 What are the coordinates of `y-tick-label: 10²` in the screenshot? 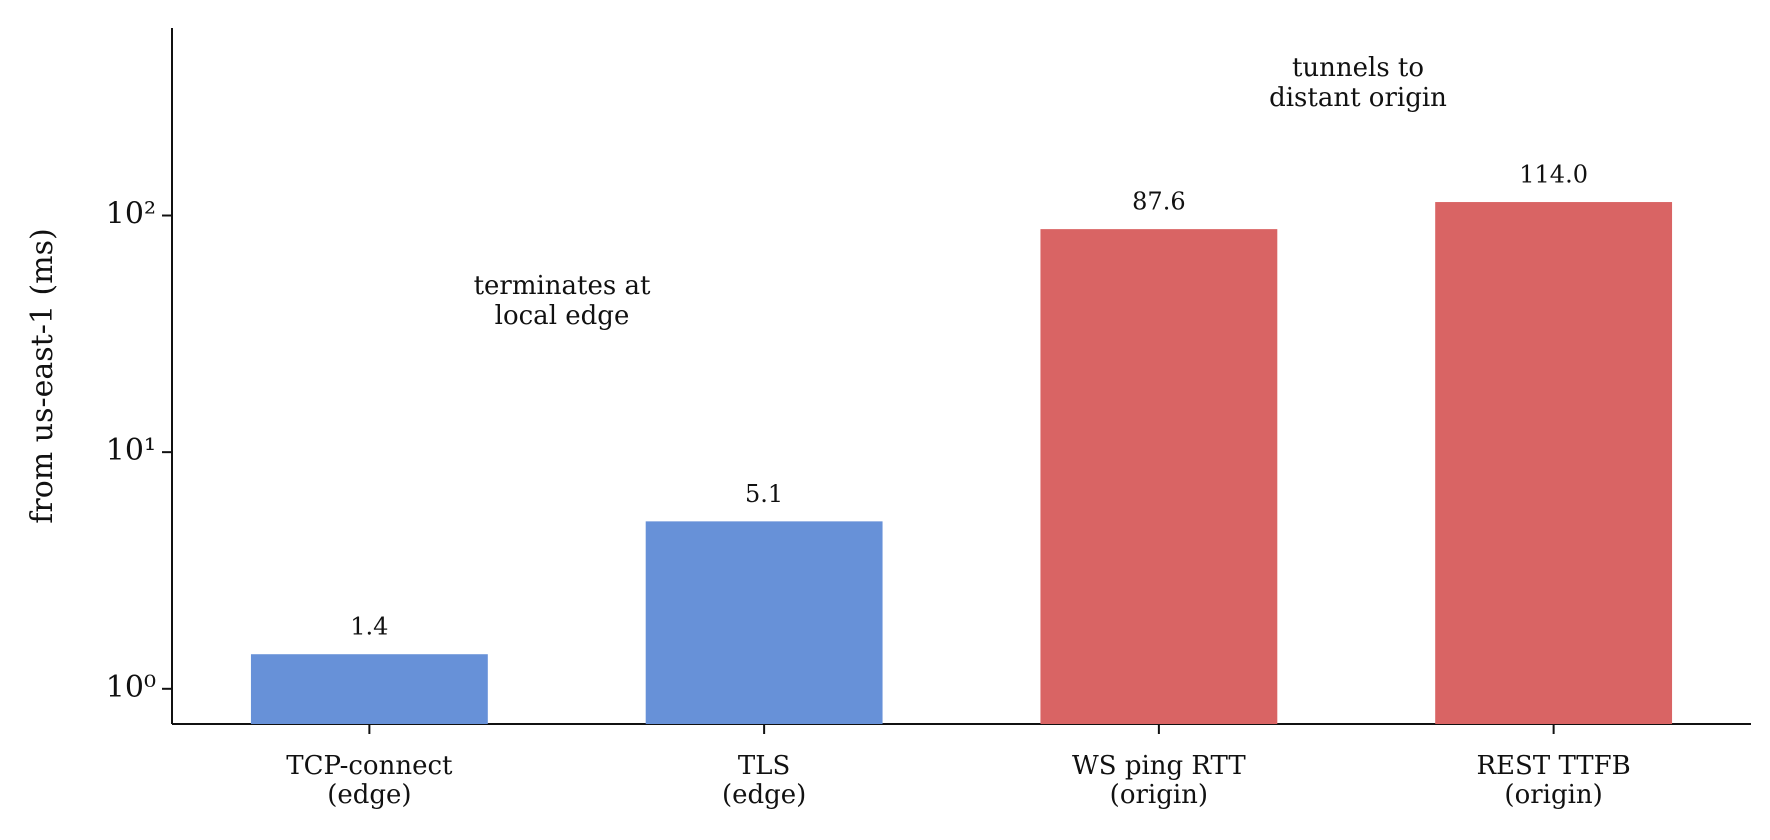 It's located at (131, 214).